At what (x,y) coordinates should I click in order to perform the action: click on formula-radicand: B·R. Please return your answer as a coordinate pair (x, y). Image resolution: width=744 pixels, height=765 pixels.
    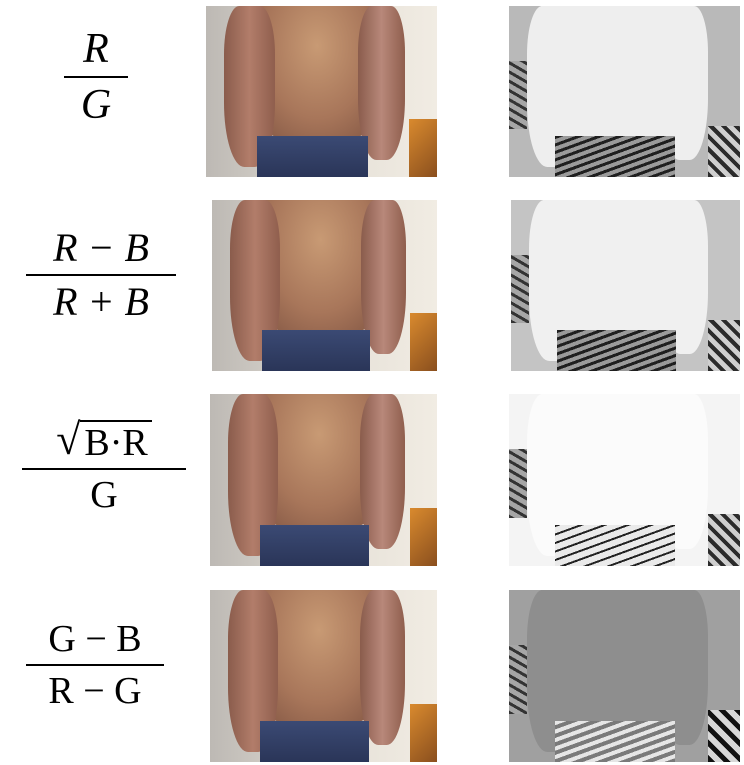
    Looking at the image, I should click on (116, 441).